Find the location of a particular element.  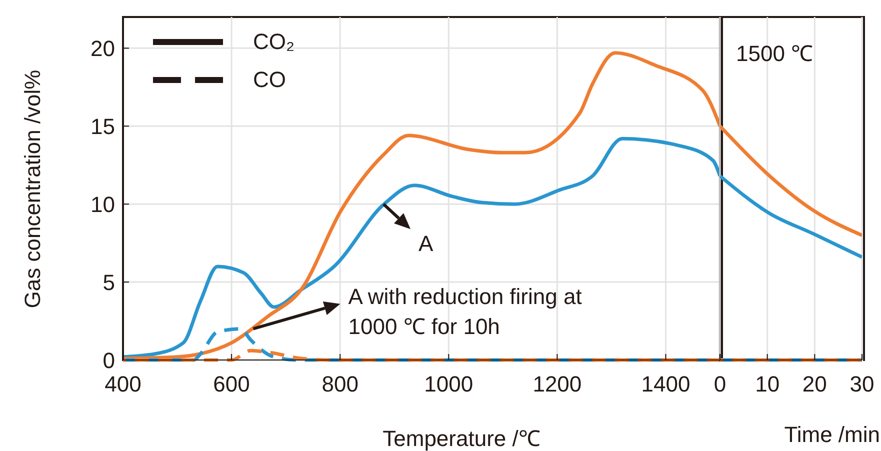

annotation: CO is located at coordinates (269, 80).